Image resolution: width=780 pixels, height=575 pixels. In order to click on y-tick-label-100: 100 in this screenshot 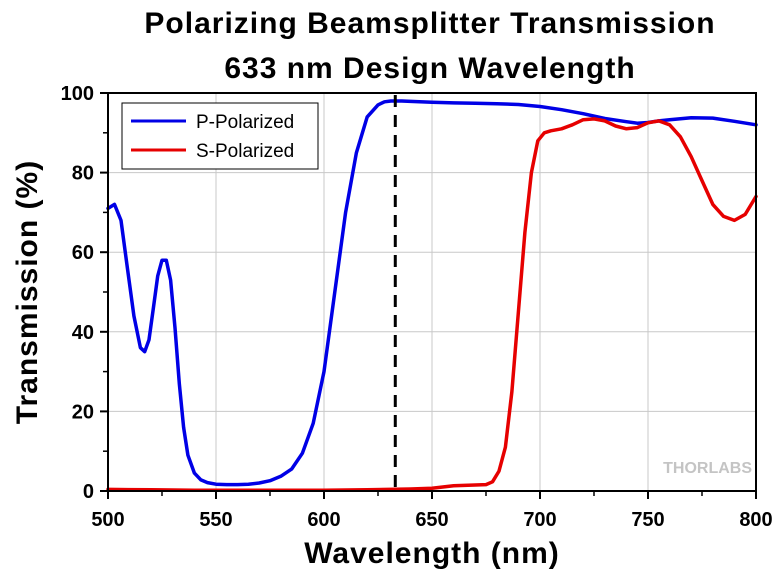, I will do `click(77, 94)`.